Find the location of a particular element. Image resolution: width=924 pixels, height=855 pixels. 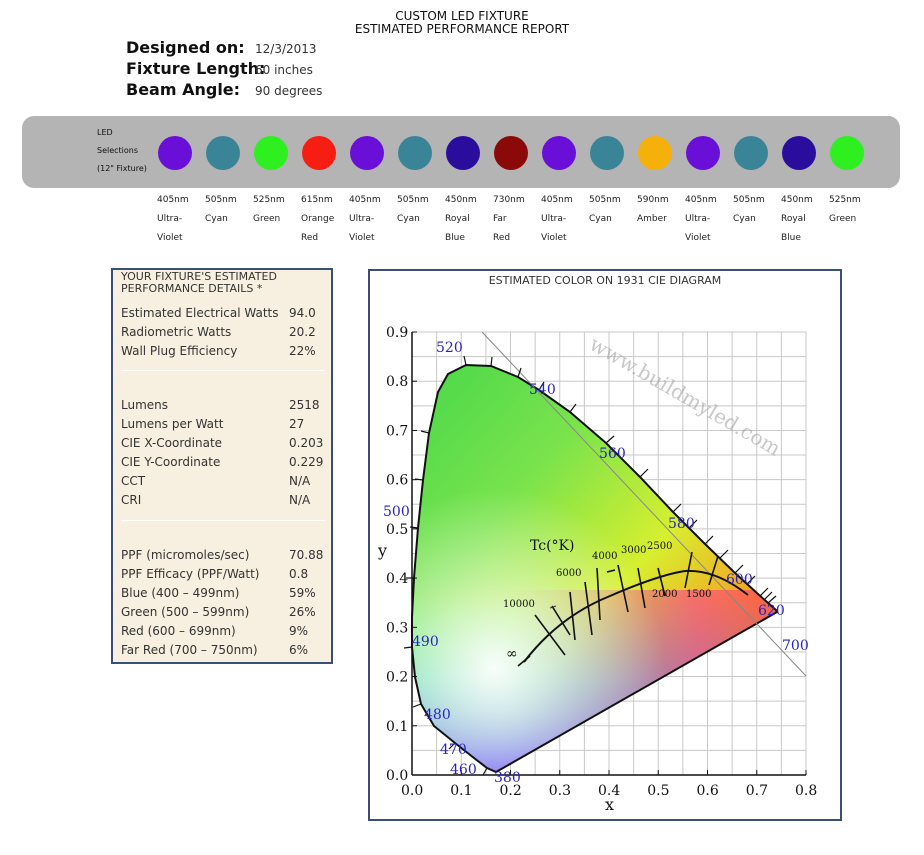

tc-label: Tc(°K) is located at coordinates (552, 546).